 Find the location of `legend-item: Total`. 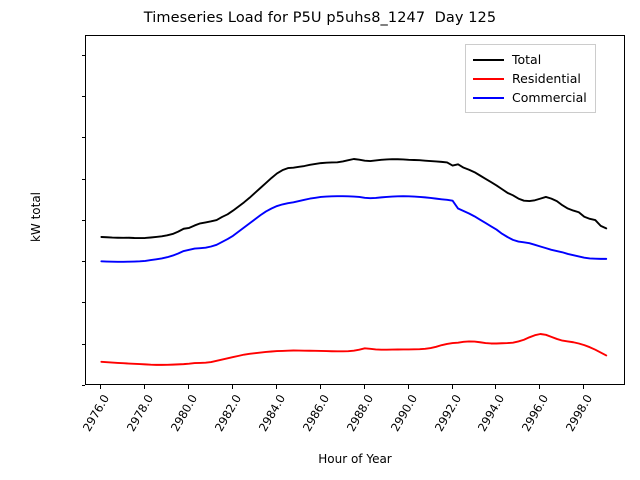

legend-item: Total is located at coordinates (530, 59).